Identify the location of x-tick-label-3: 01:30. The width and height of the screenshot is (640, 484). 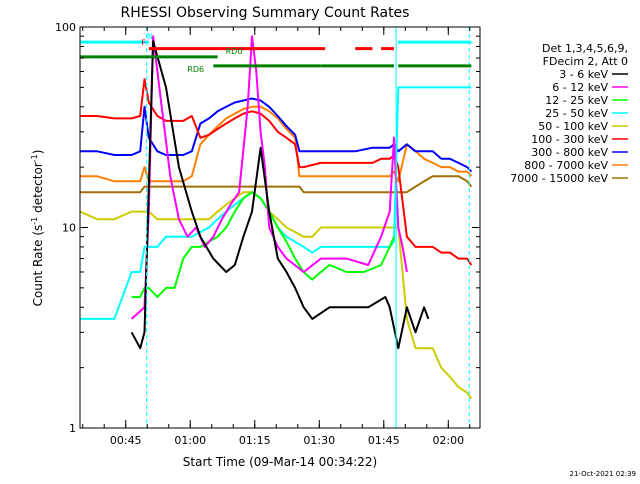
(319, 440).